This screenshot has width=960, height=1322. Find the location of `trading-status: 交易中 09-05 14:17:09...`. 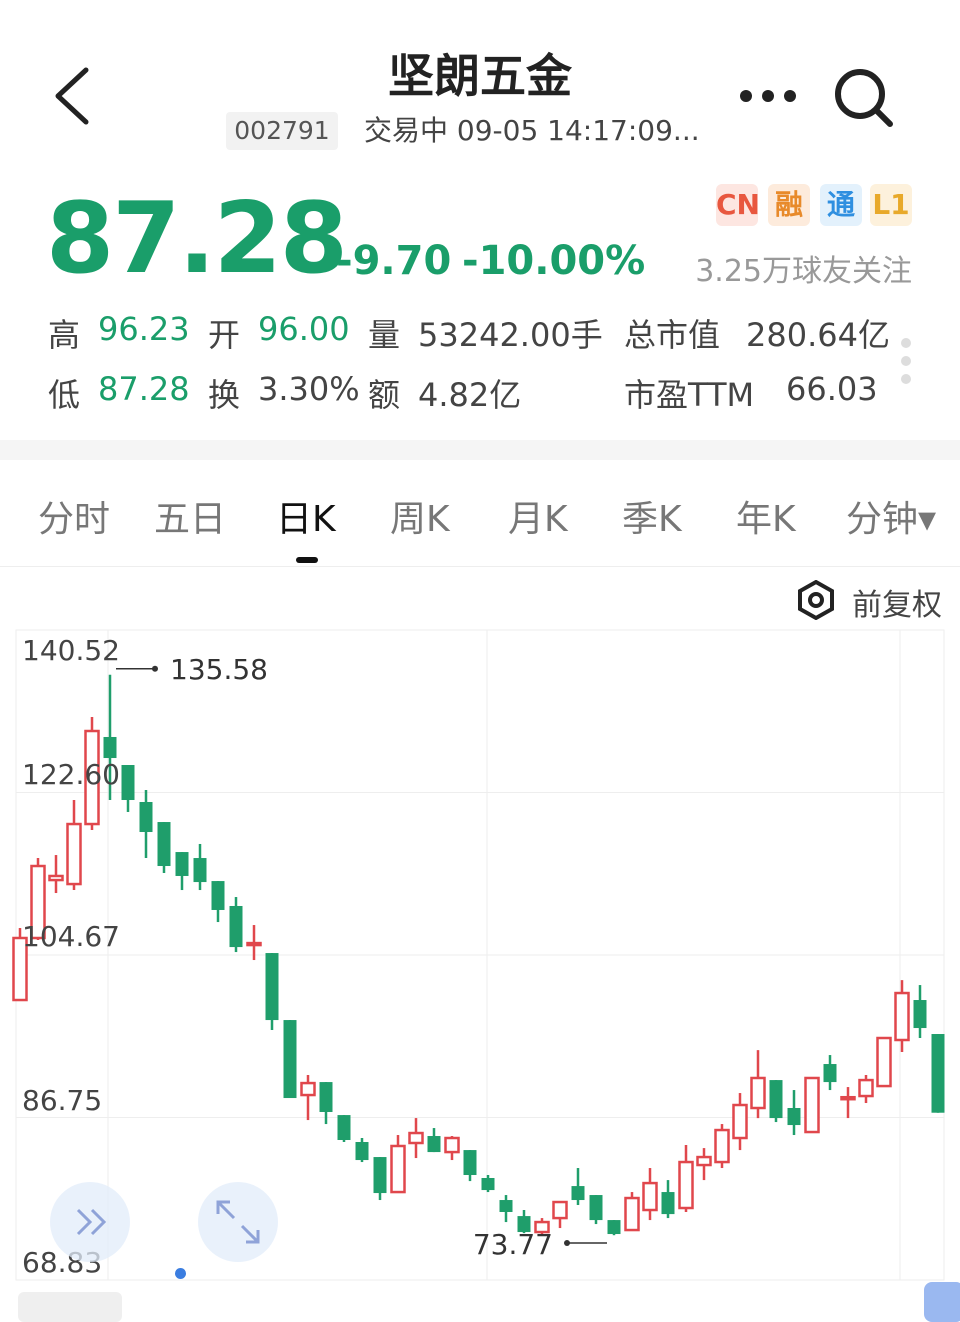

trading-status: 交易中 09-05 14:17:09... is located at coordinates (532, 130).